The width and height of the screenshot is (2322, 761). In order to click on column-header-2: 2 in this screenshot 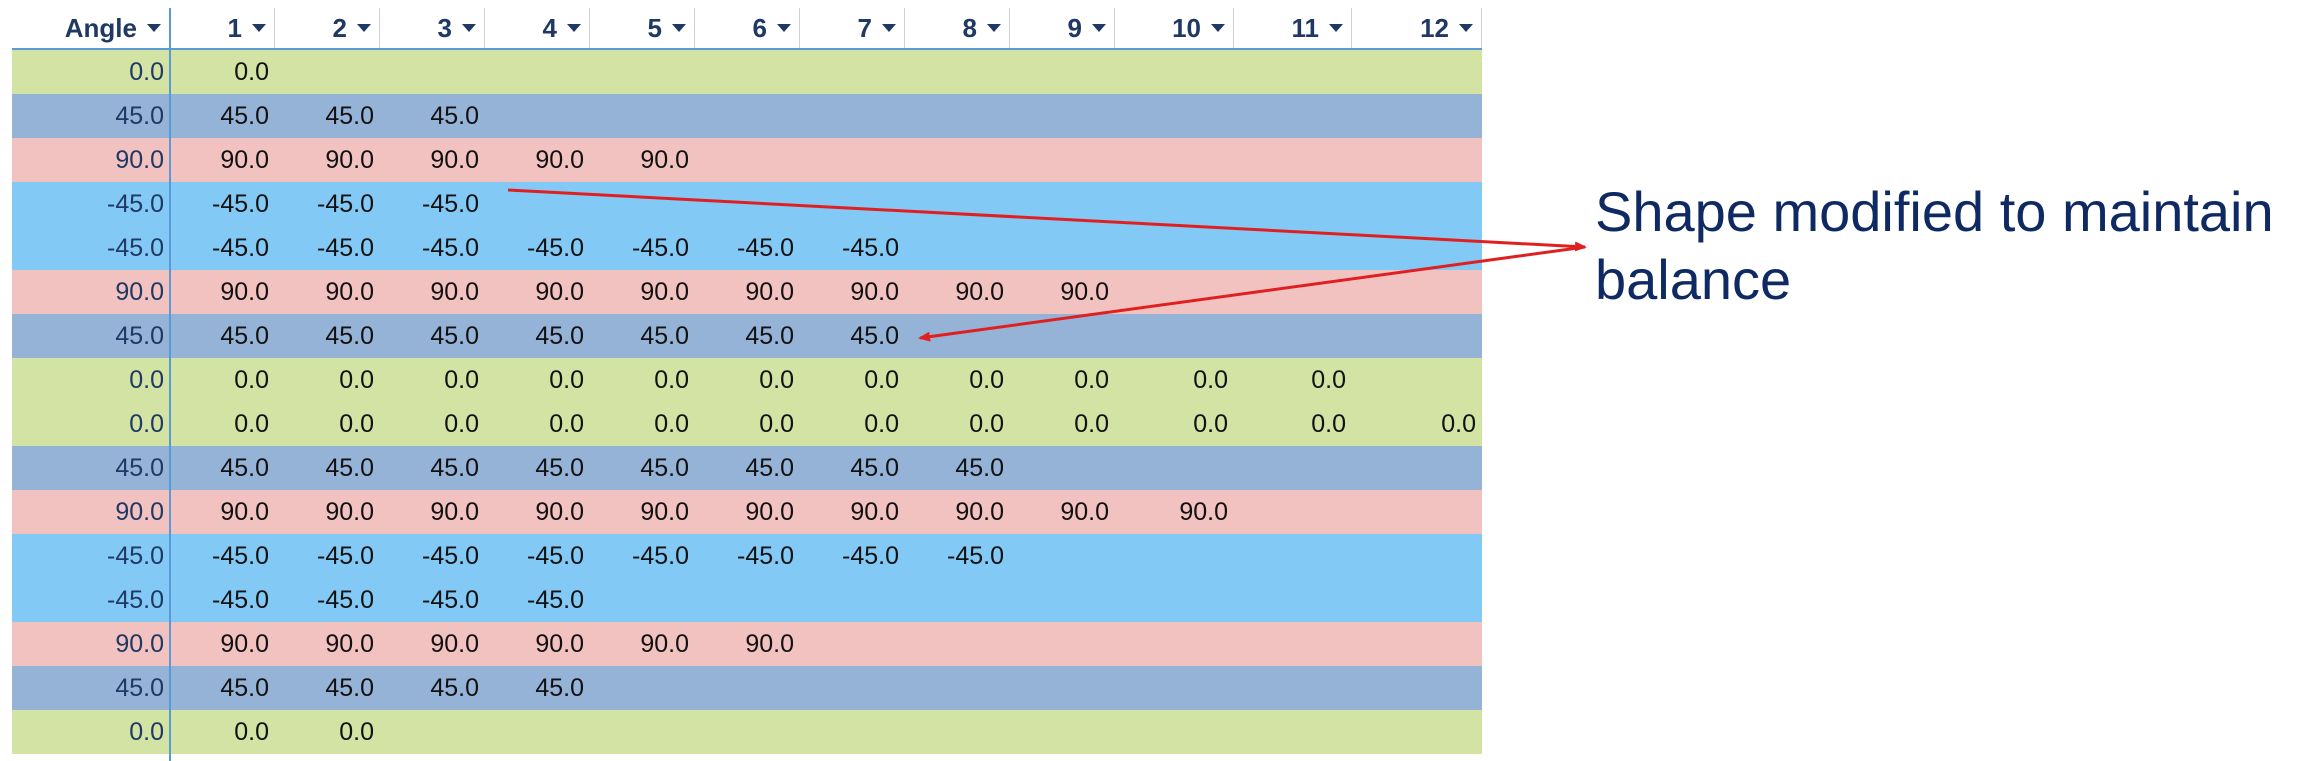, I will do `click(327, 28)`.